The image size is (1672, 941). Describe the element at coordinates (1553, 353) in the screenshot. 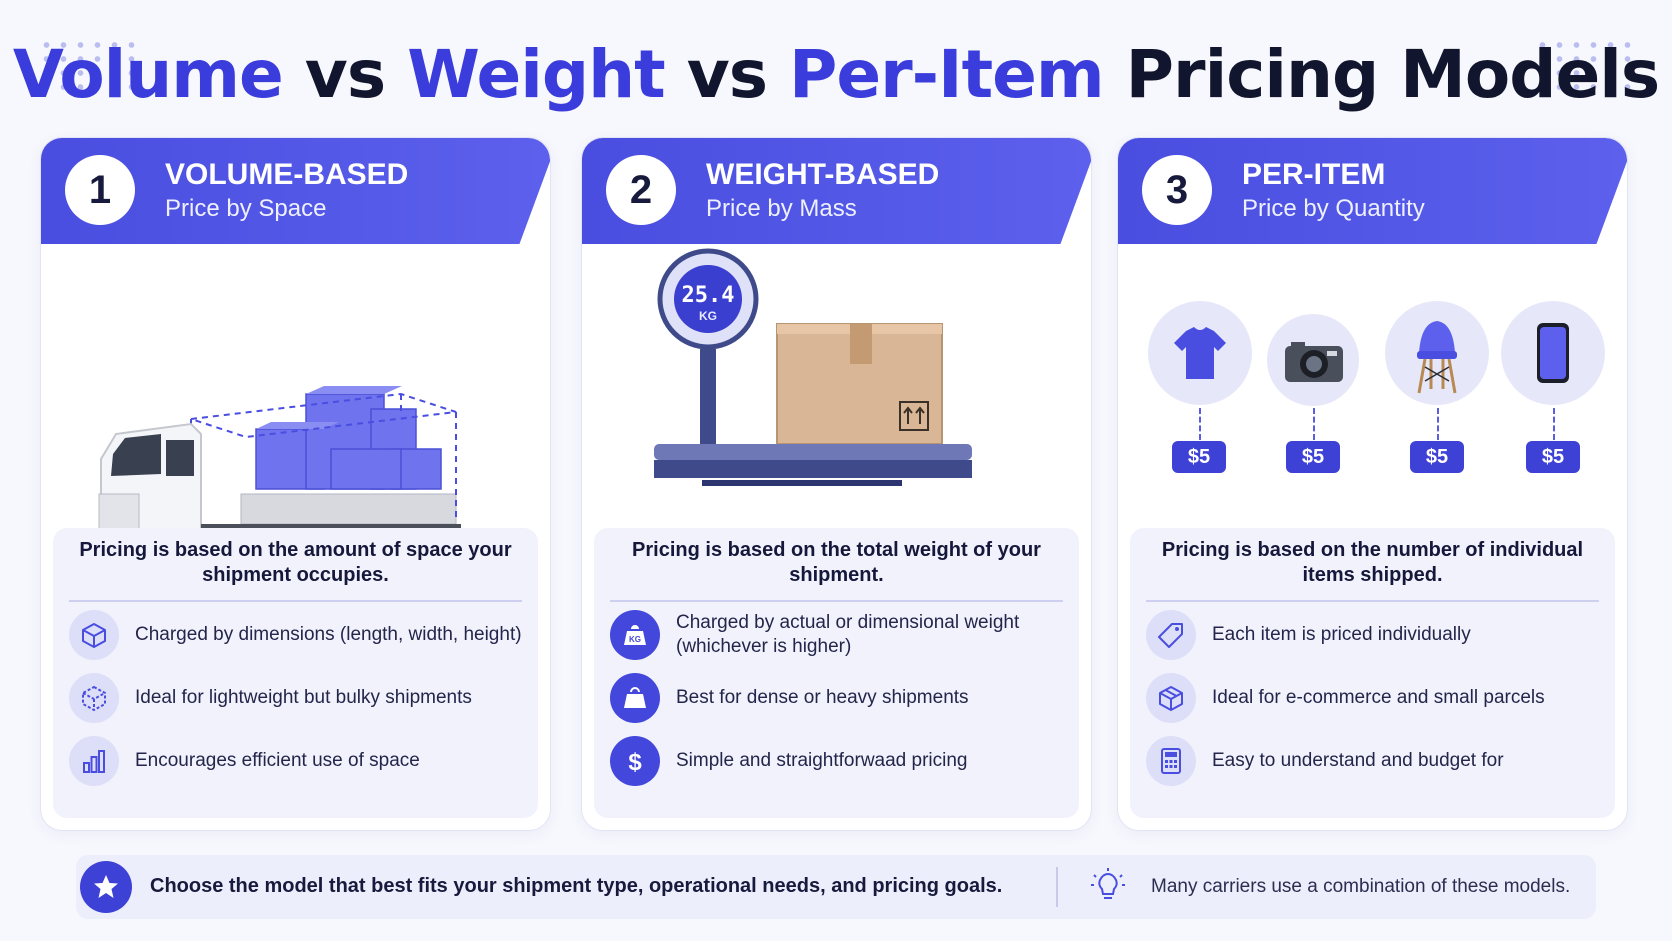

I see `smartphone-icon` at that location.